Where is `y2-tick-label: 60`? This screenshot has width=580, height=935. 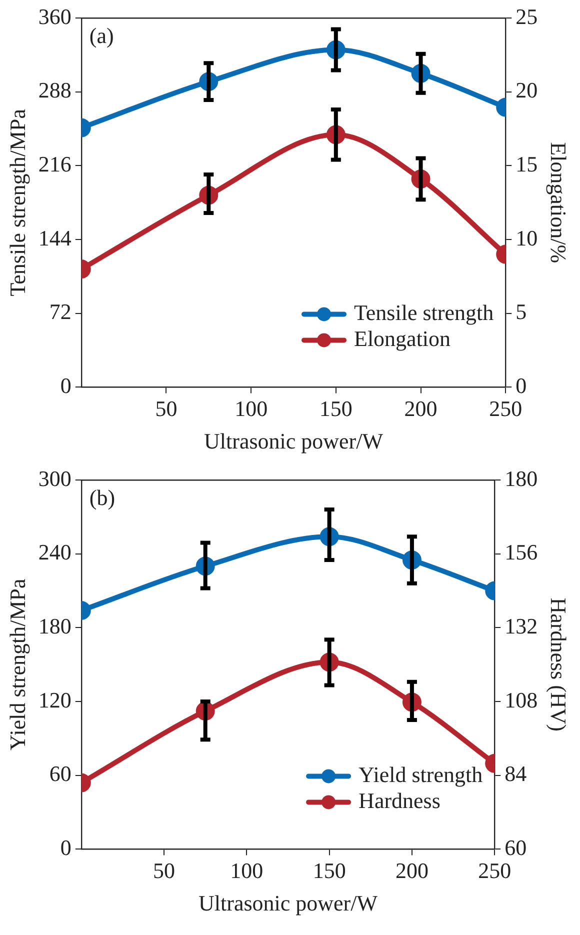 y2-tick-label: 60 is located at coordinates (515, 847).